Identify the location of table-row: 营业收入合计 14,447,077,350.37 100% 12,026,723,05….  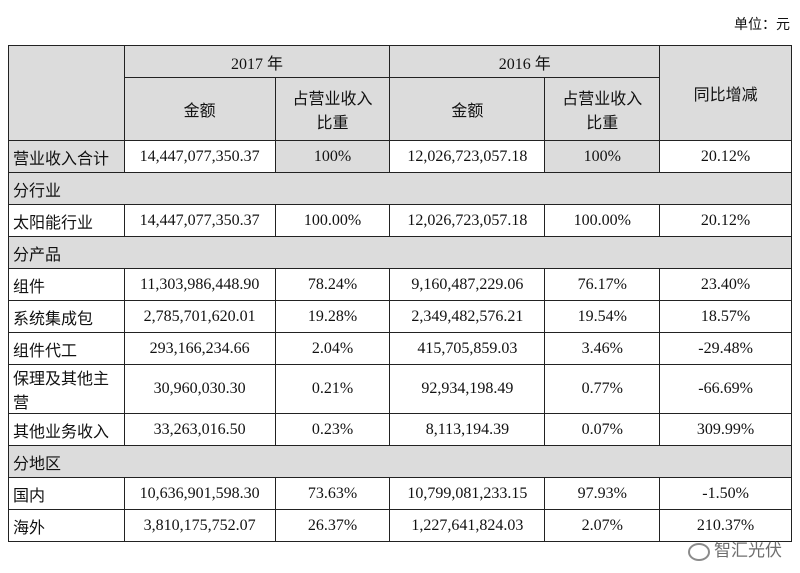
(400, 156).